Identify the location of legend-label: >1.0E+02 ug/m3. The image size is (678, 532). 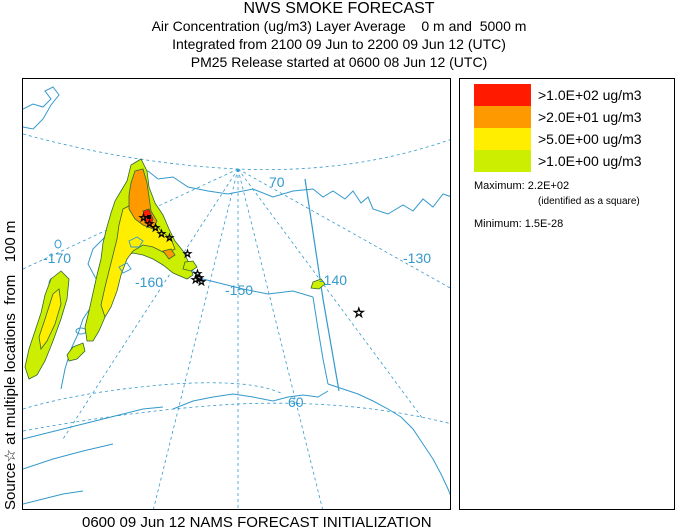
(590, 95).